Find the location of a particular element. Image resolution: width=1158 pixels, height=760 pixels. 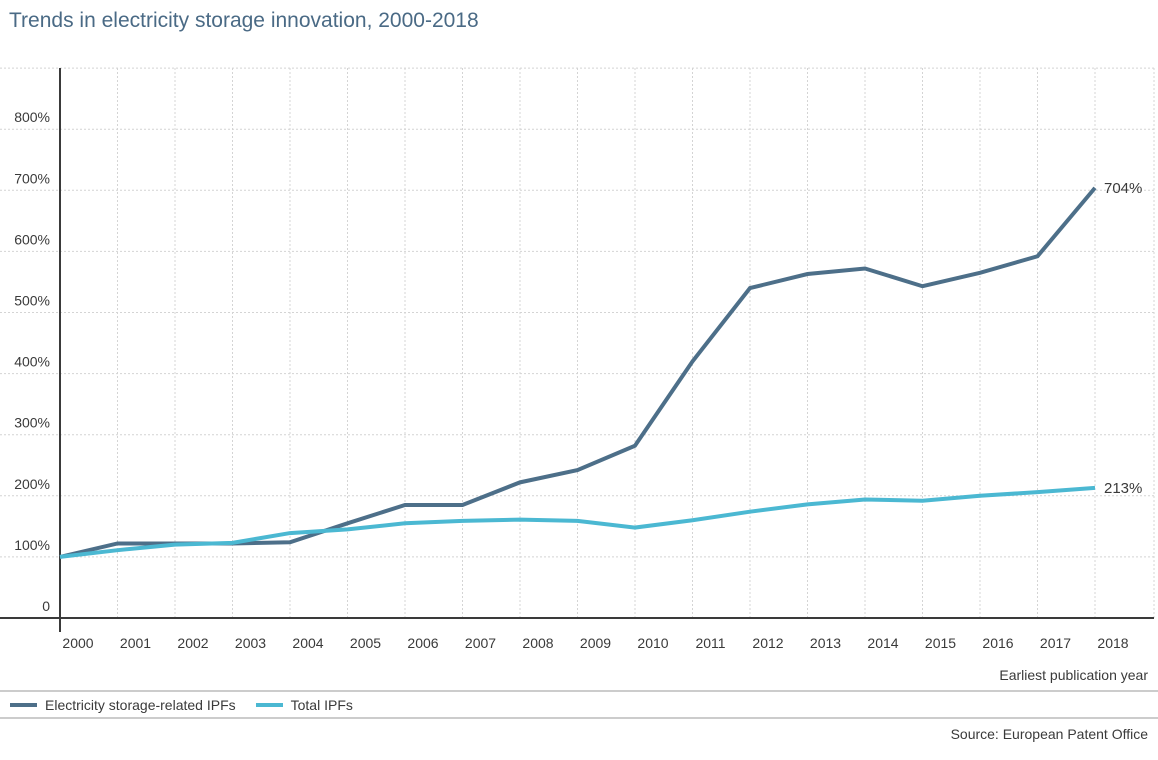

legend-swatch-total is located at coordinates (269, 705).